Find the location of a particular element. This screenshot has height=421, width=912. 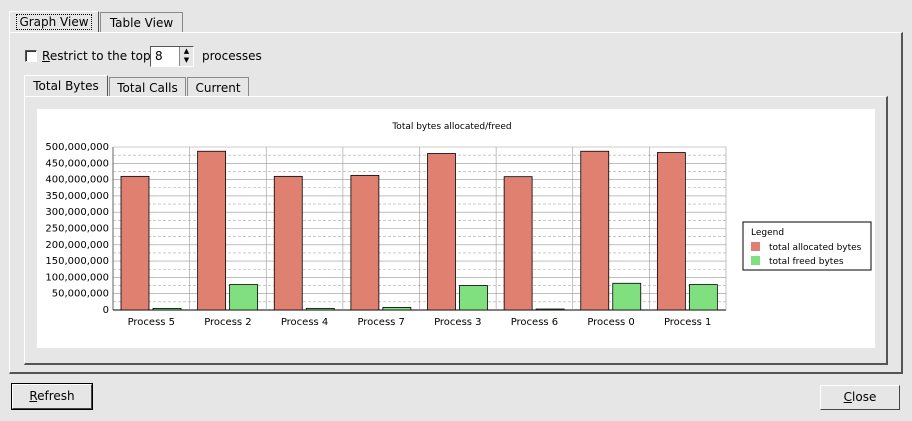

process-count-value: 8 is located at coordinates (159, 56).